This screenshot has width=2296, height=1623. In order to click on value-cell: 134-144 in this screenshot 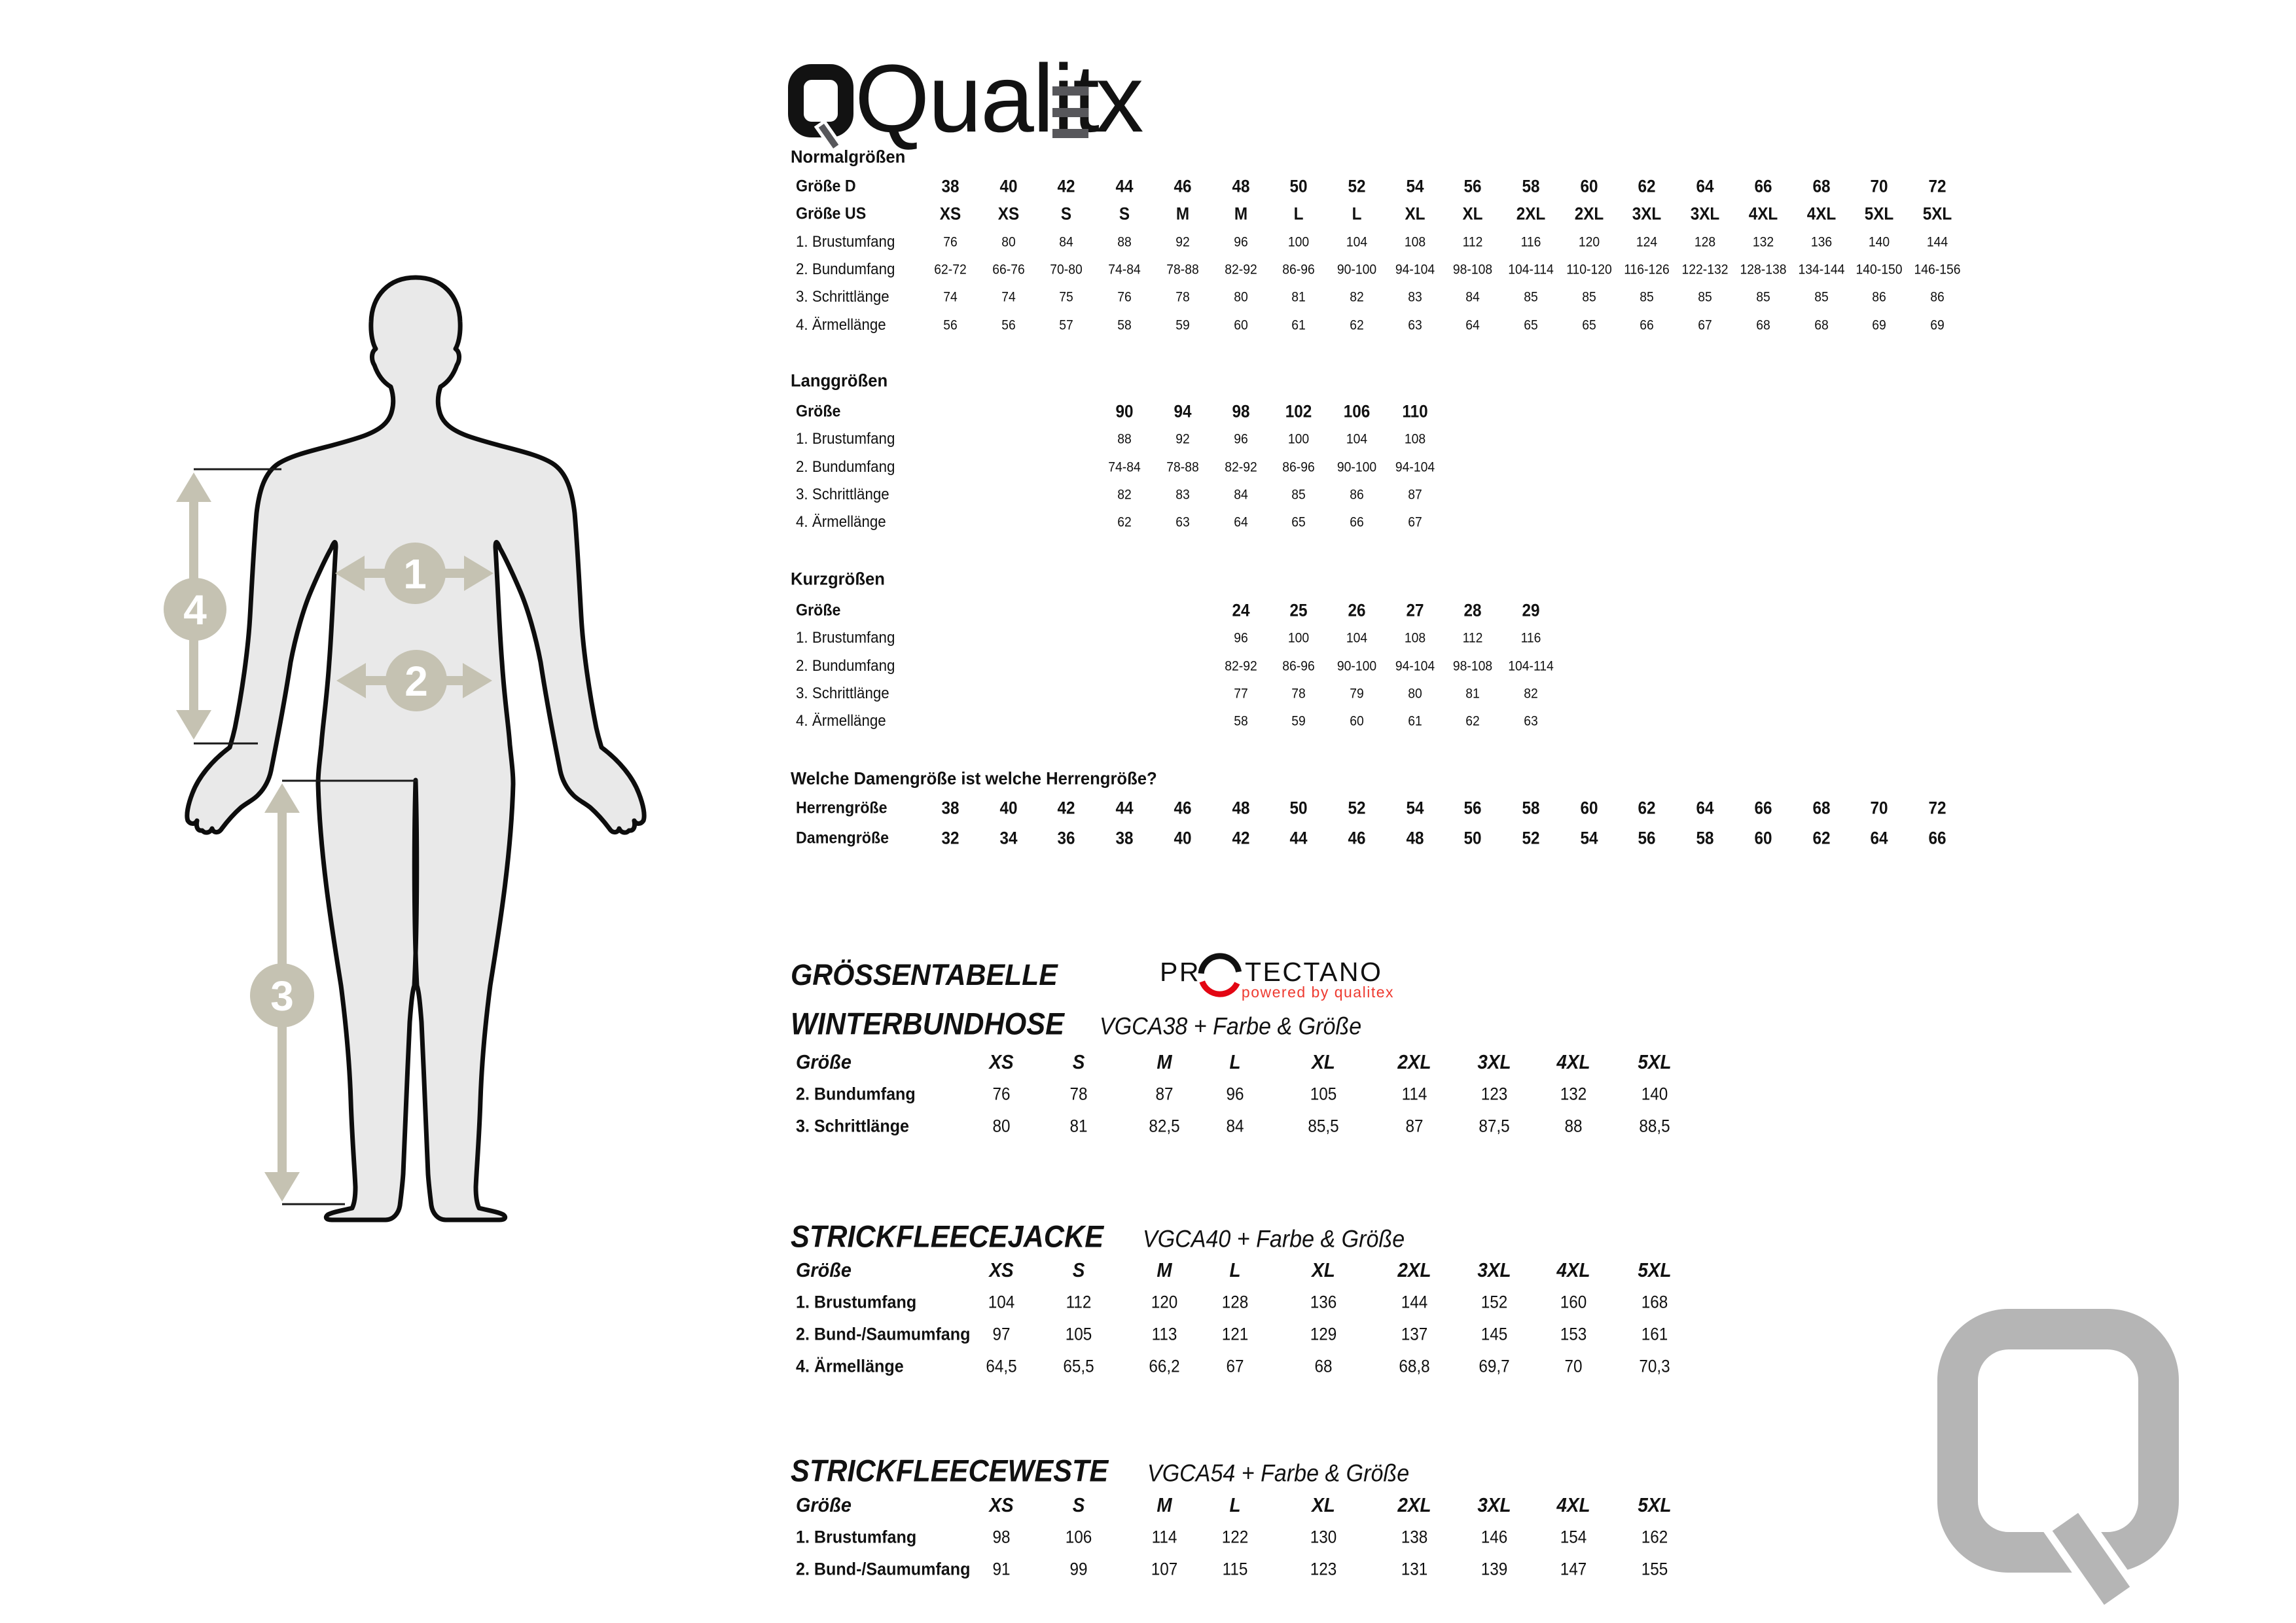, I will do `click(1821, 269)`.